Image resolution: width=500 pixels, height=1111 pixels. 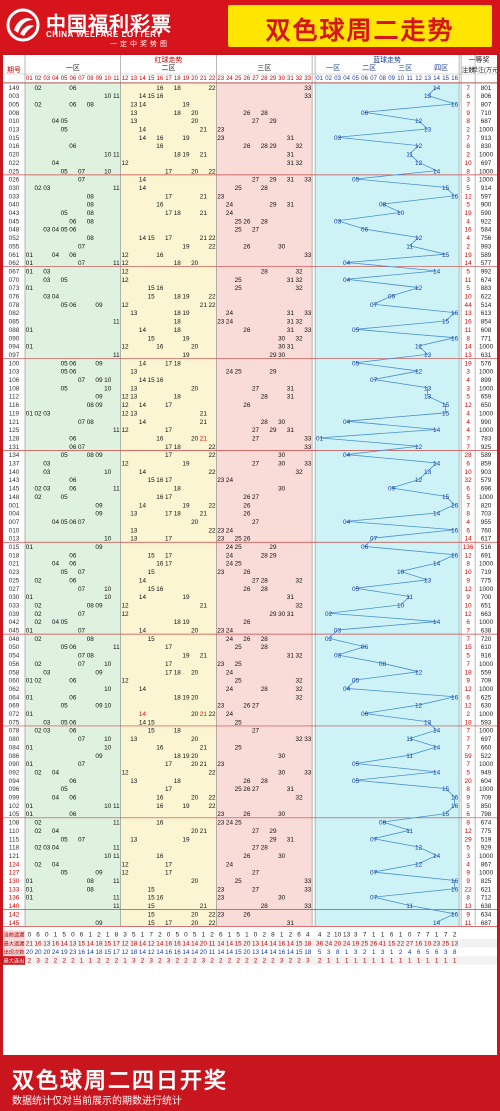 I want to click on red-ball-number: 14, so click(x=143, y=405).